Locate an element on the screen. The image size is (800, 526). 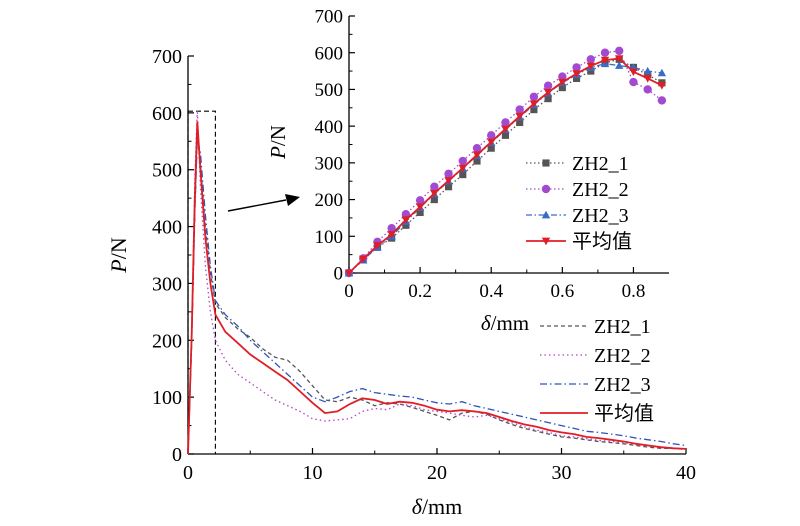
y-tick-label: 0 is located at coordinates (177, 455).